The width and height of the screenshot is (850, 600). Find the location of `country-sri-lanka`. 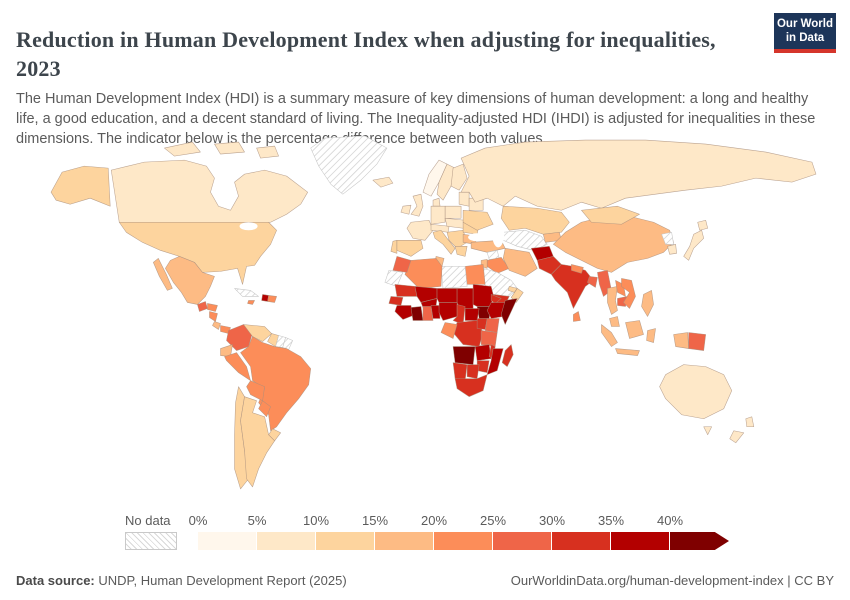

country-sri-lanka is located at coordinates (577, 316).